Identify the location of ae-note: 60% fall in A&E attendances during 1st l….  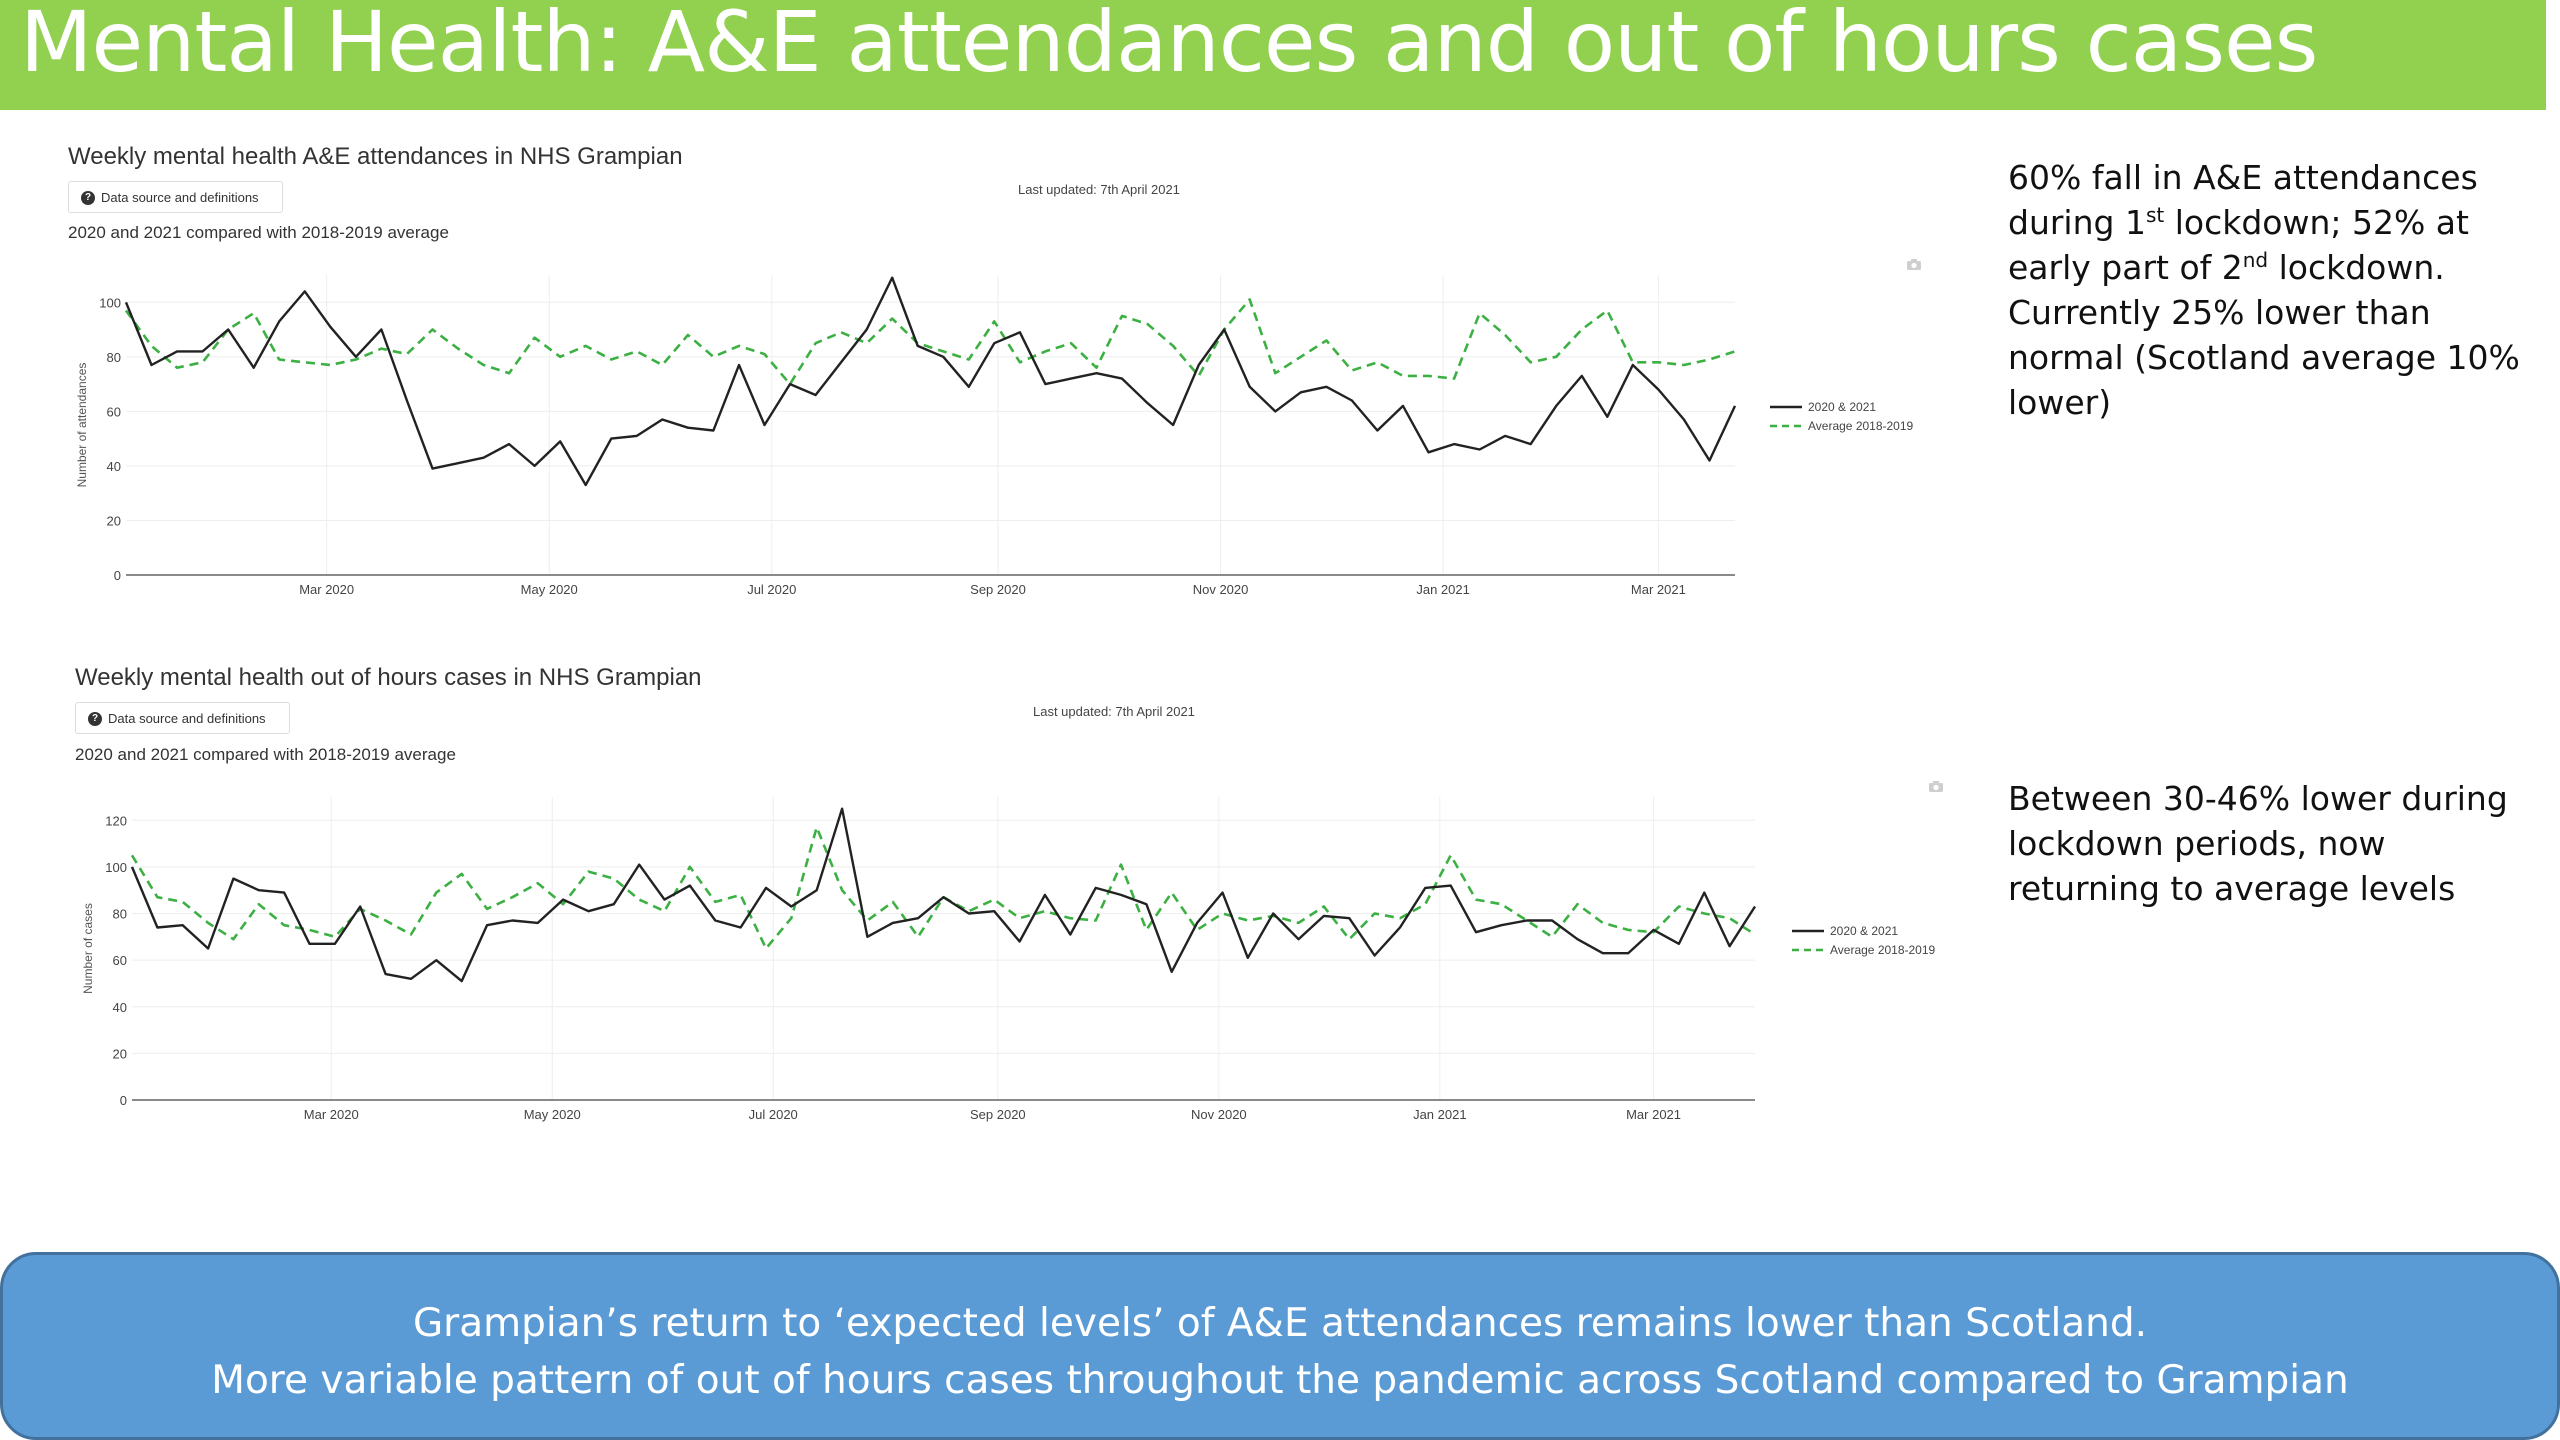
(2268, 290).